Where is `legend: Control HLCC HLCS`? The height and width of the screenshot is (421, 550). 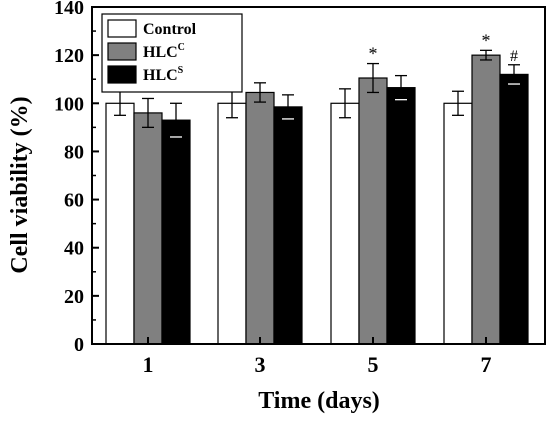 legend: Control HLCC HLCS is located at coordinates (172, 53).